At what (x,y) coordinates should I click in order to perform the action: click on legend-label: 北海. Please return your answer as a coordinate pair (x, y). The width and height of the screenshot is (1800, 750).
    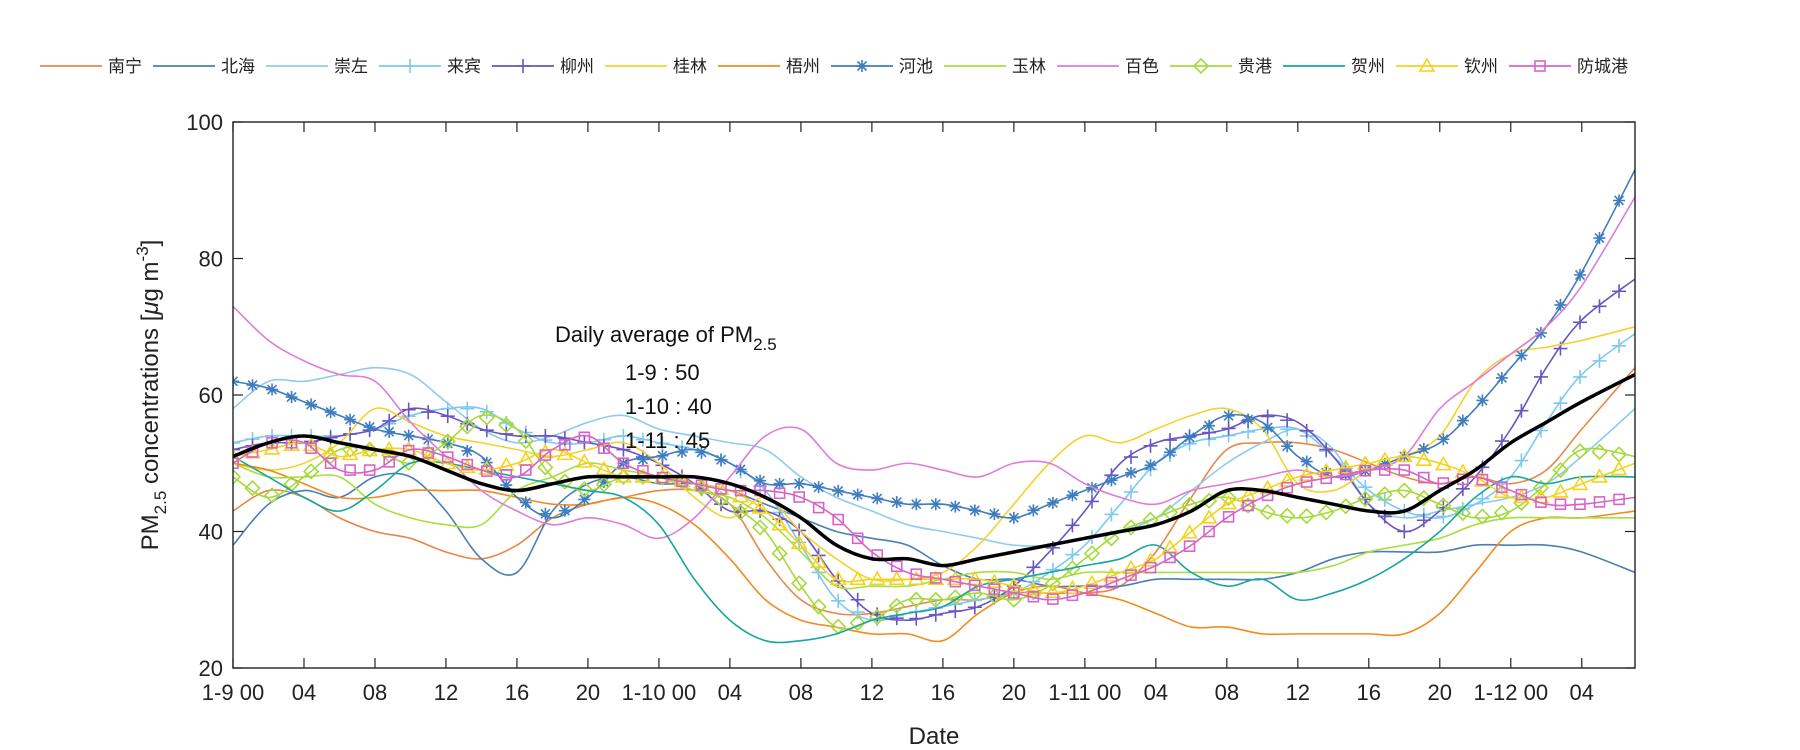
    Looking at the image, I should click on (238, 67).